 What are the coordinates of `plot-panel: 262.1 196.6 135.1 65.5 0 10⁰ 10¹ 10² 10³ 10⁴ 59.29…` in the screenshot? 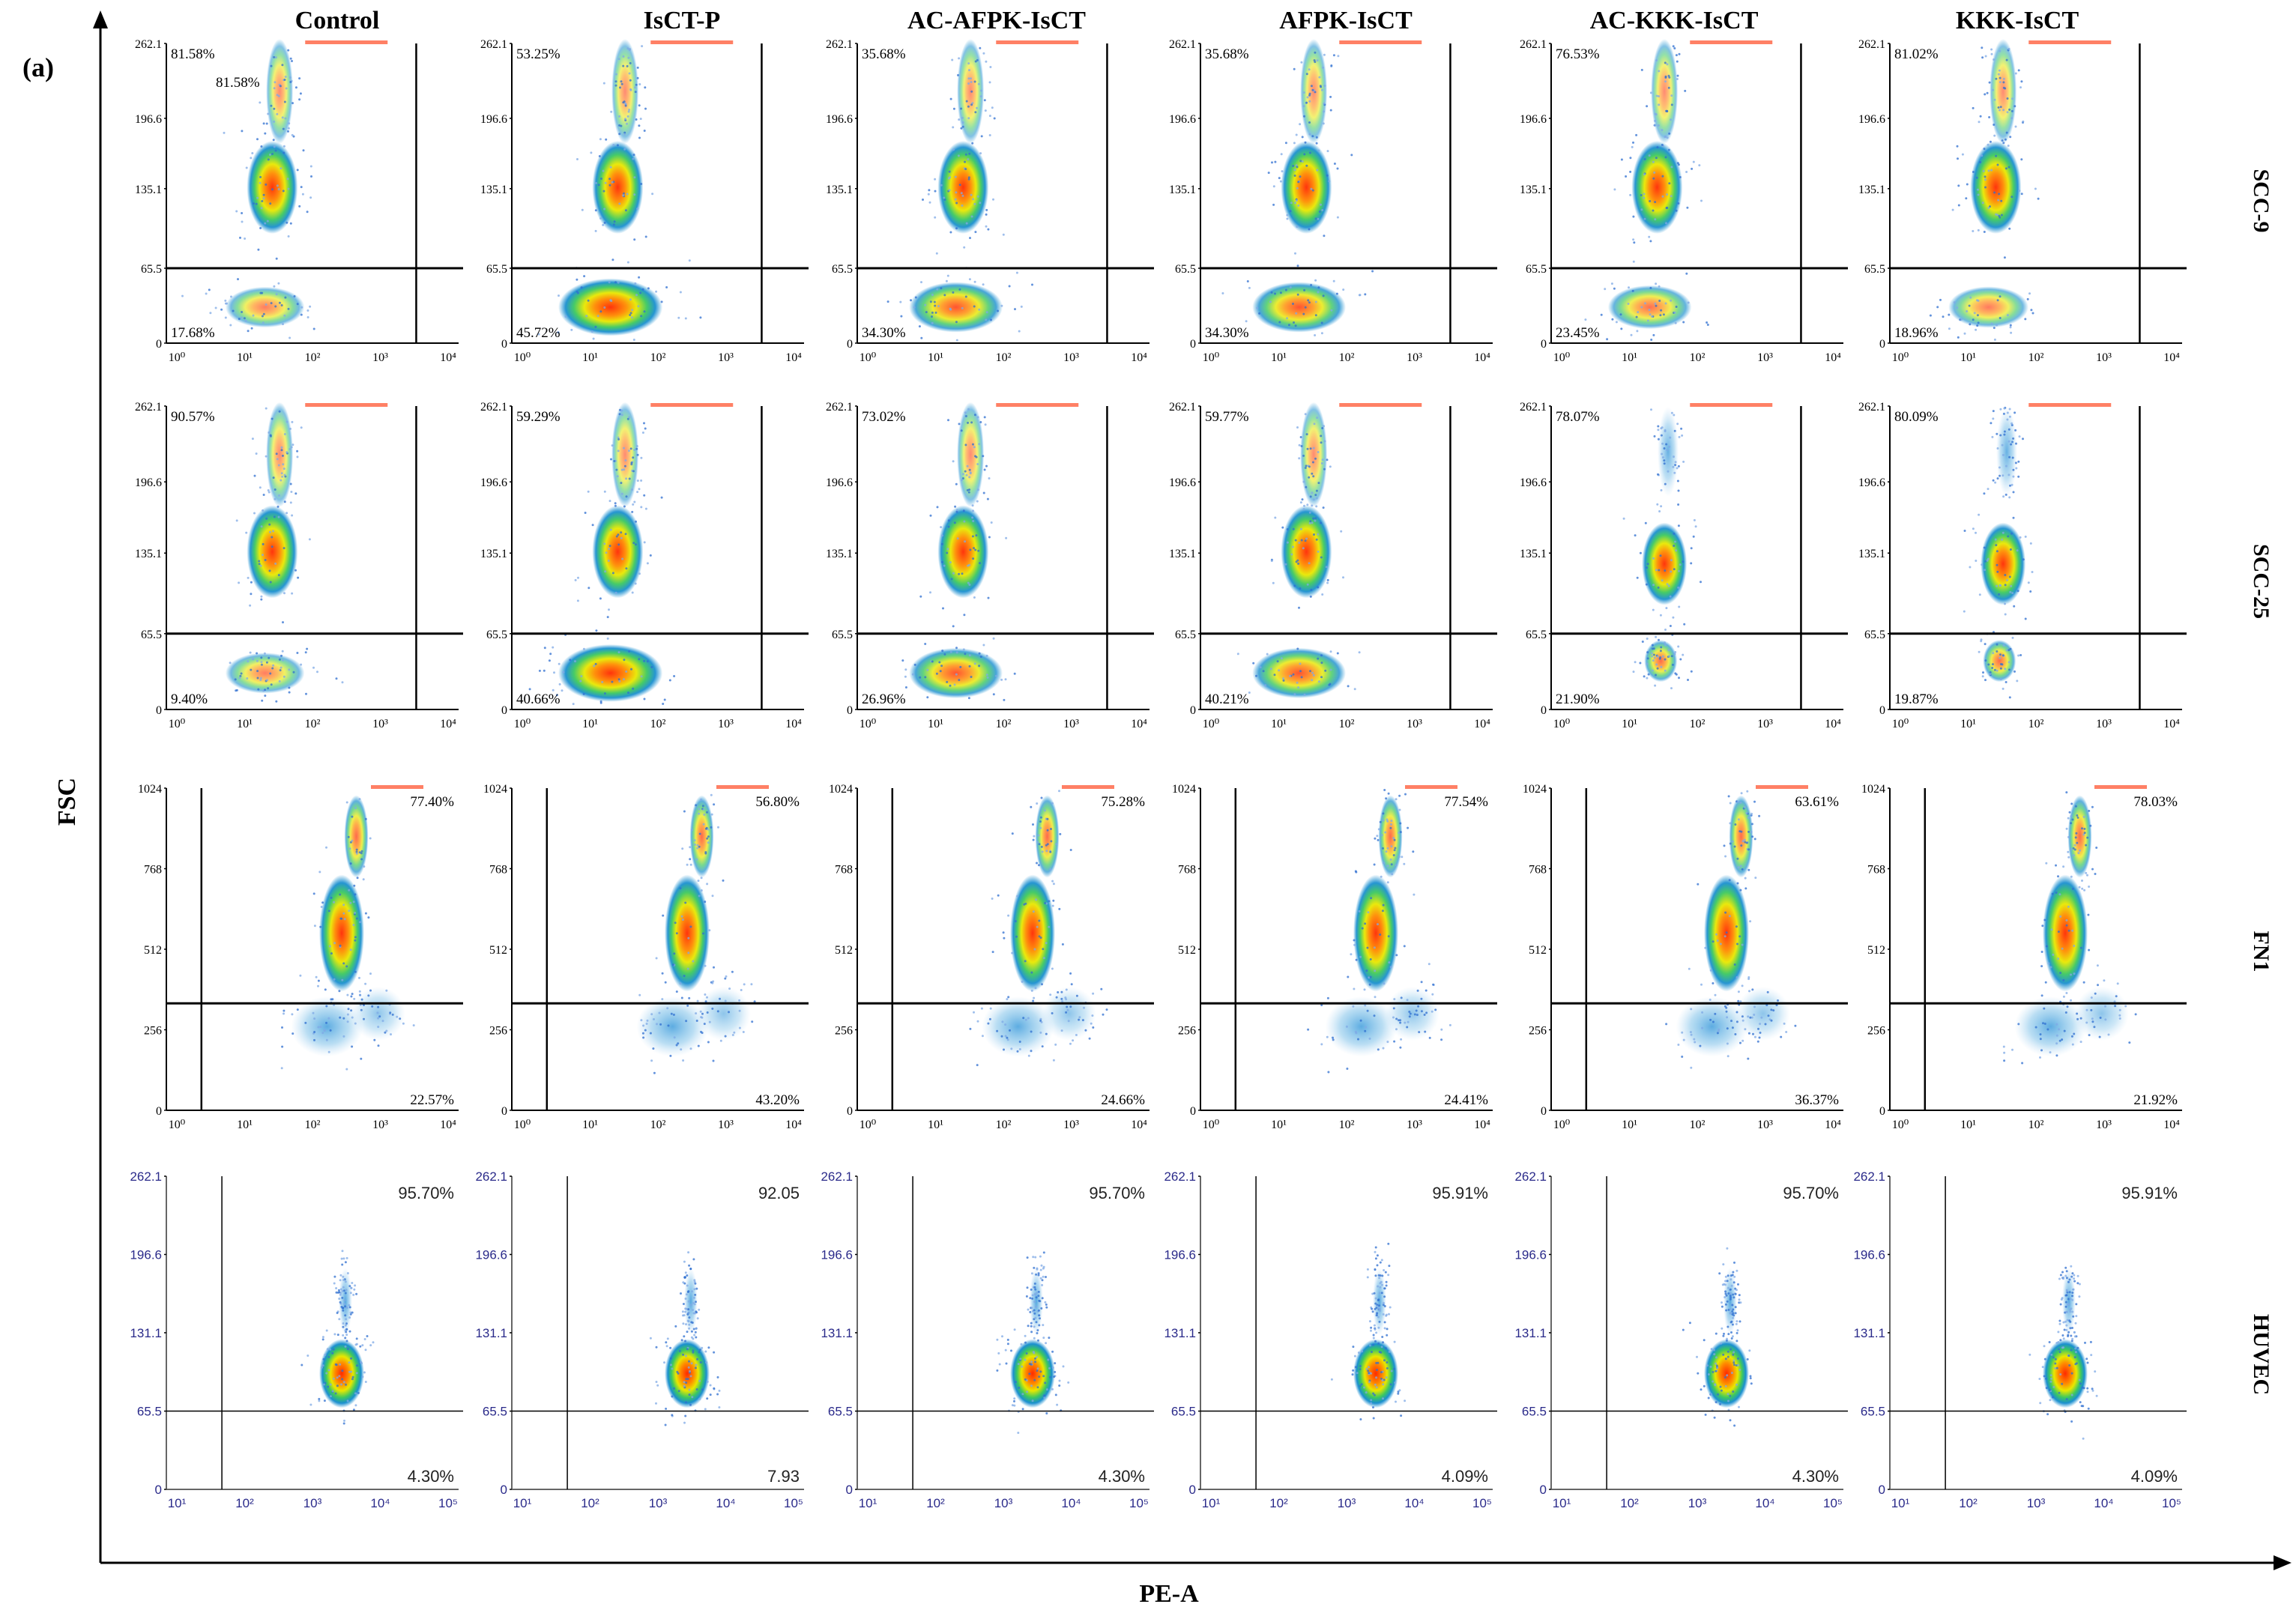 It's located at (644, 565).